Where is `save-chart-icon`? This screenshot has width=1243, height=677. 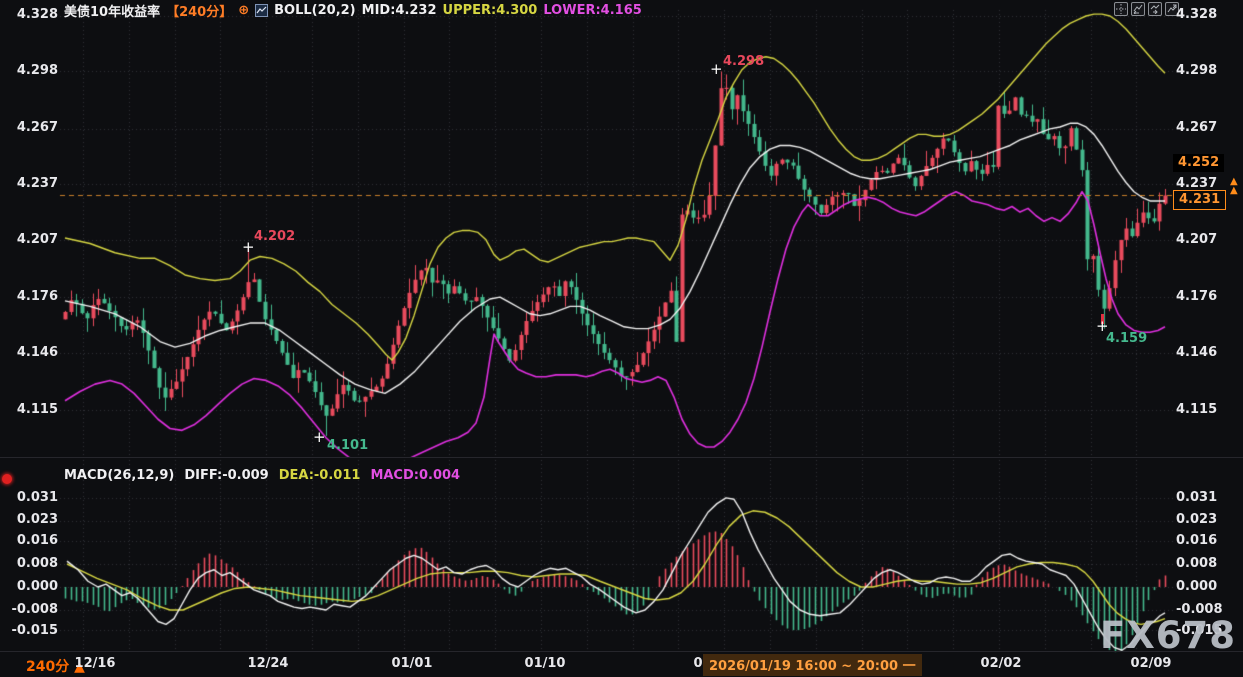
save-chart-icon is located at coordinates (1138, 9).